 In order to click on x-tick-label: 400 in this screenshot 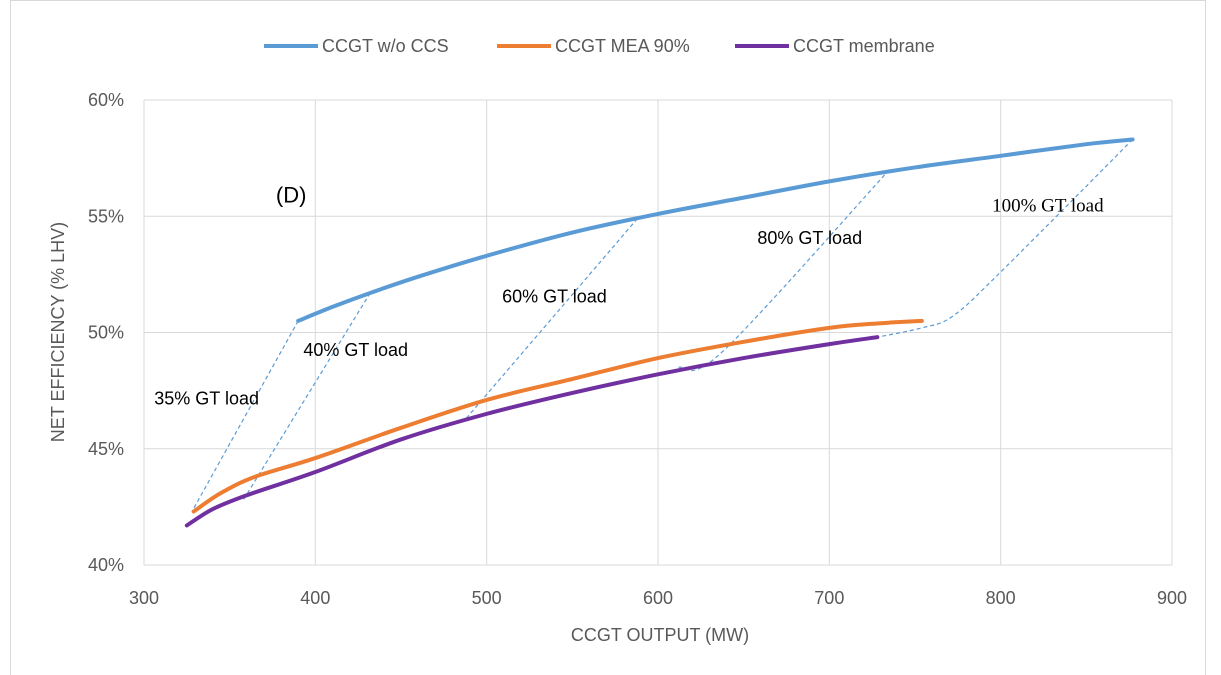, I will do `click(315, 598)`.